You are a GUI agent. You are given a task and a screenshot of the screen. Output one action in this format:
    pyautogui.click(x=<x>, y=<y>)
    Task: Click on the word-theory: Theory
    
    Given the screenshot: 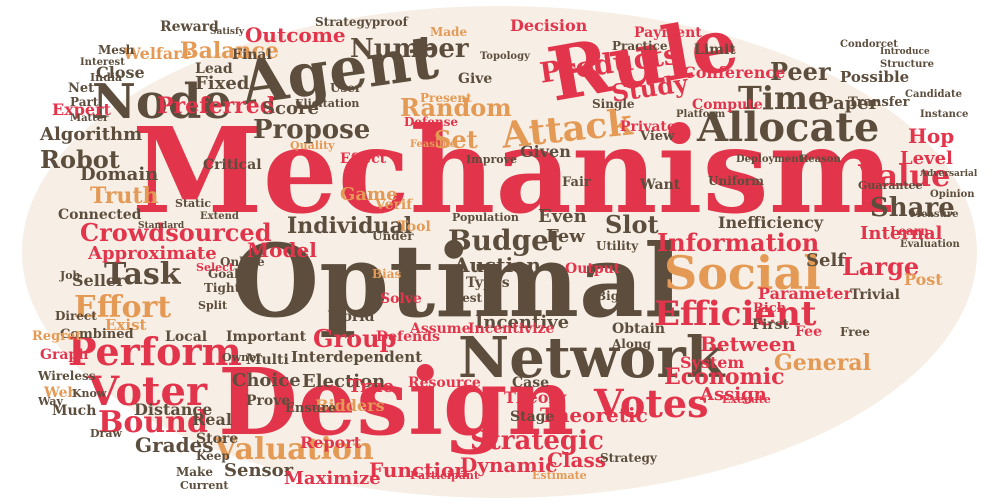 What is the action you would take?
    pyautogui.click(x=535, y=397)
    